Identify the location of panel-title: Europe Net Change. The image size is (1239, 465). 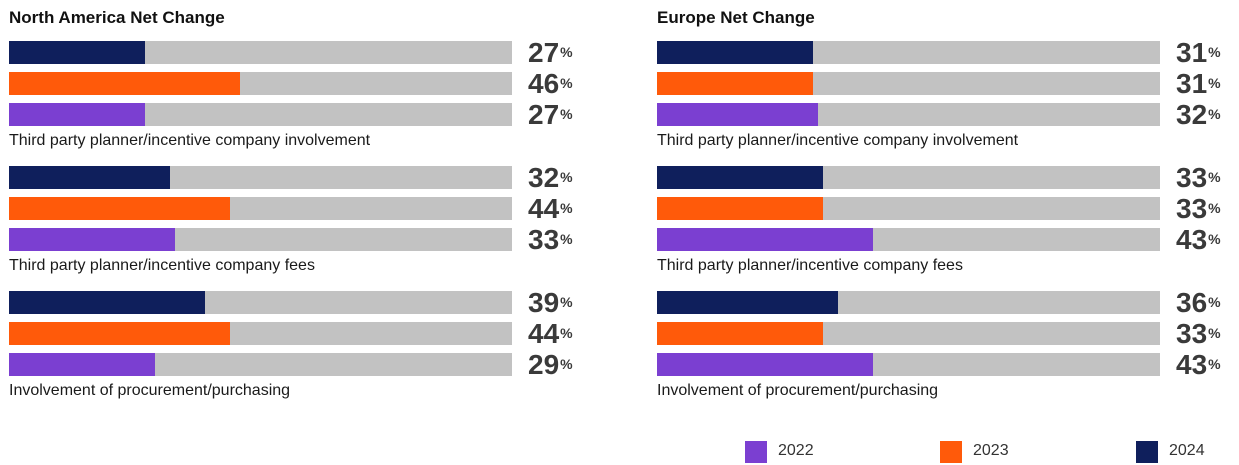
(736, 18).